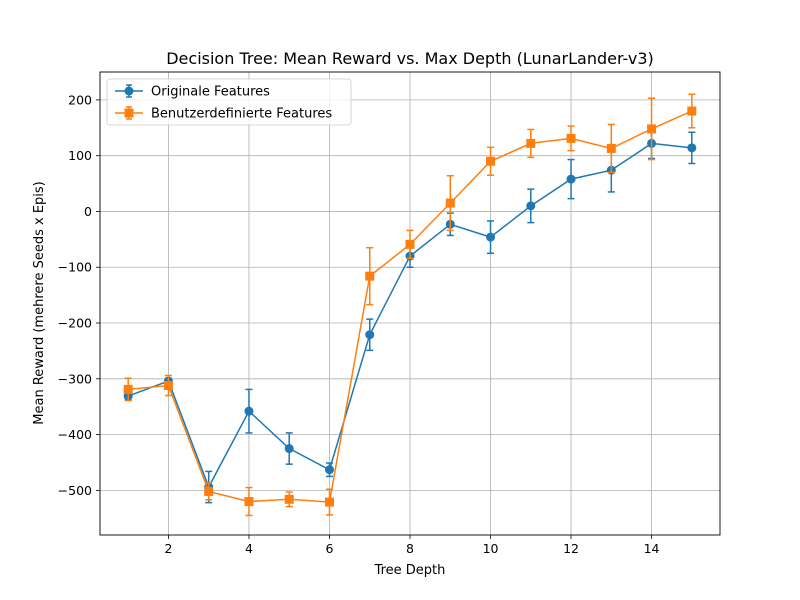  Describe the element at coordinates (410, 570) in the screenshot. I see `x-axis-label: Tree Depth` at that location.